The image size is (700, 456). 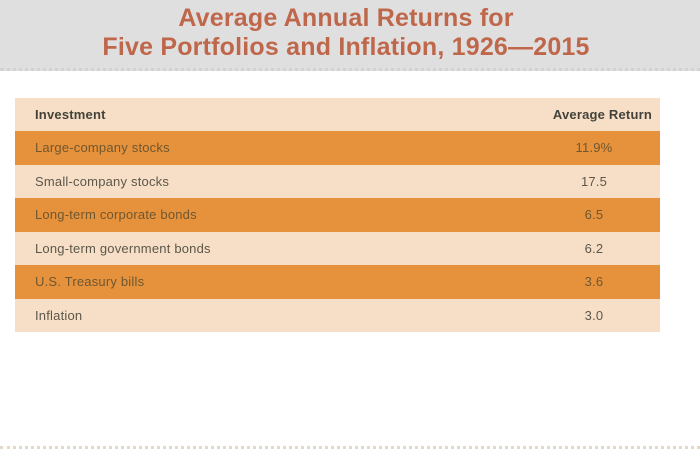 I want to click on investment-cell: Long-term government bonds, so click(x=123, y=248).